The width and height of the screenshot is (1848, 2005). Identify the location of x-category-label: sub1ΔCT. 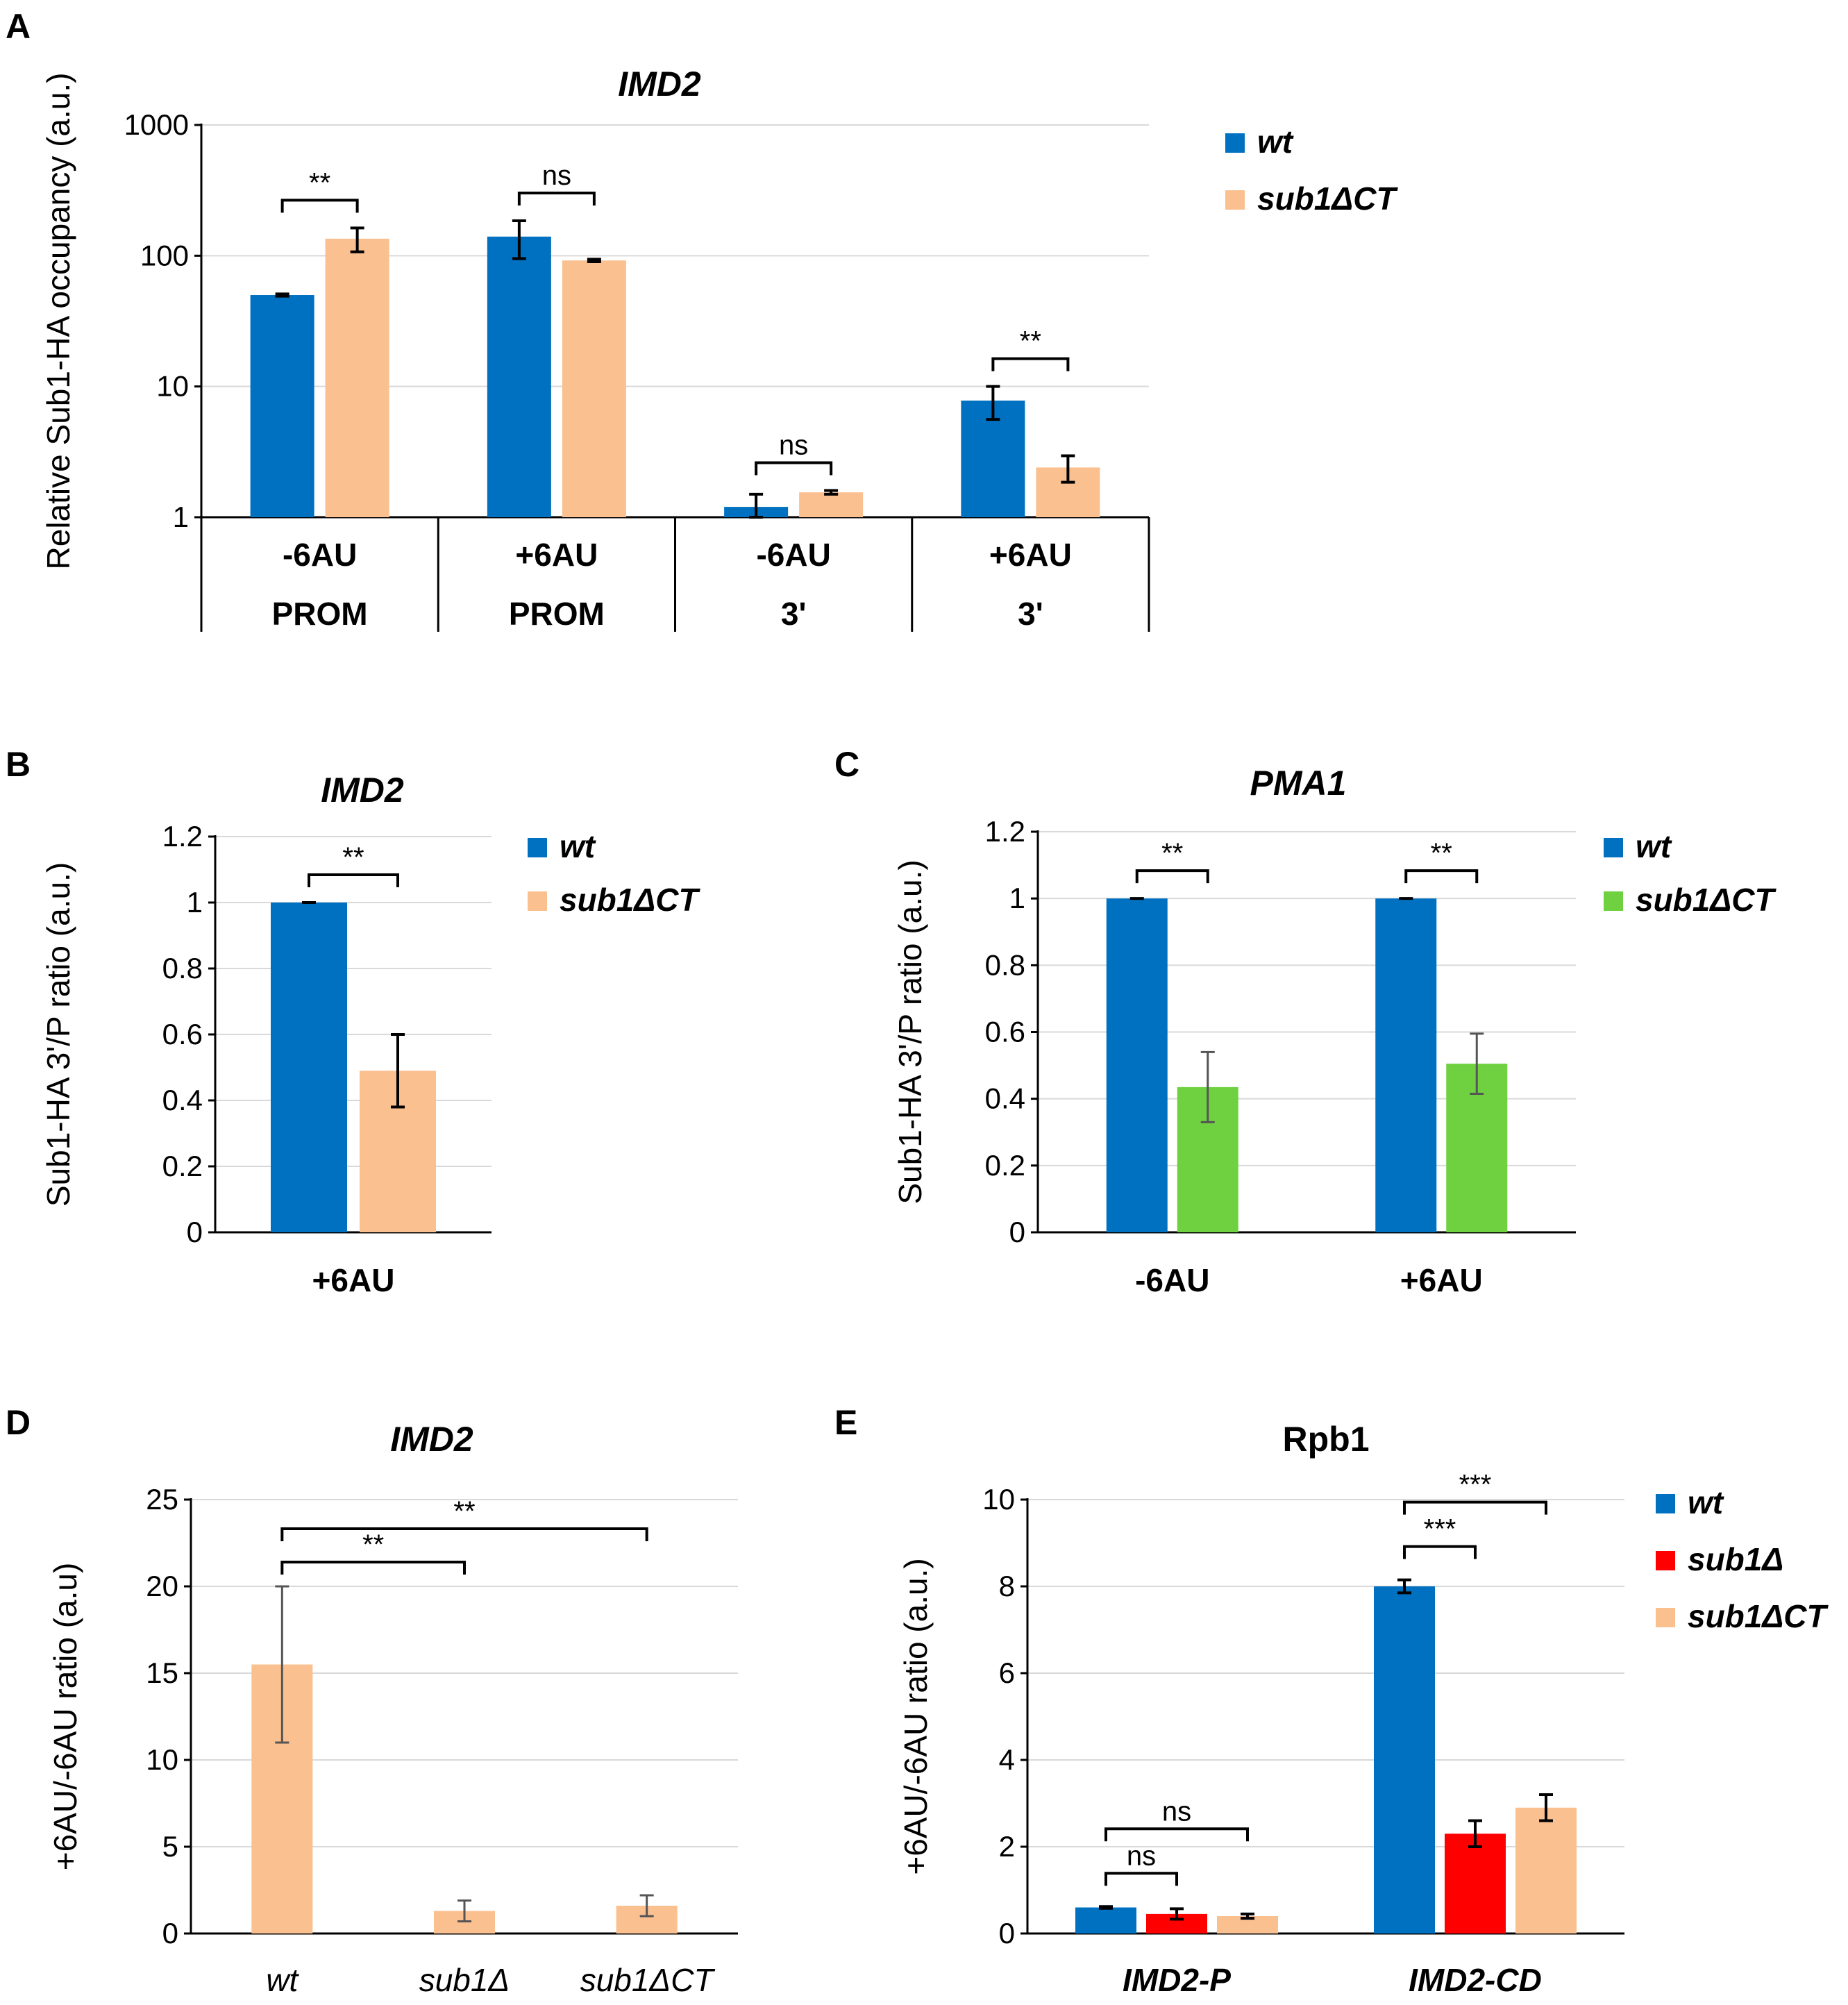
(648, 1980).